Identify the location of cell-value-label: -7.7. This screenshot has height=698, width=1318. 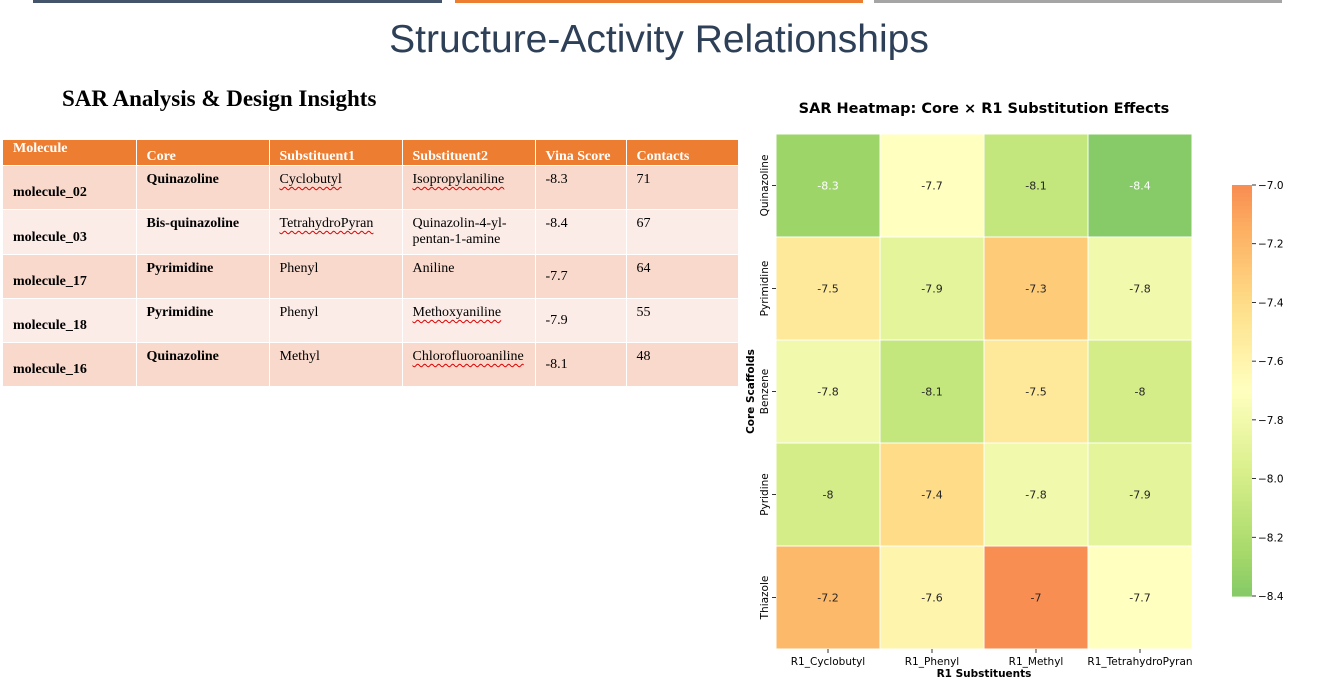
(931, 186).